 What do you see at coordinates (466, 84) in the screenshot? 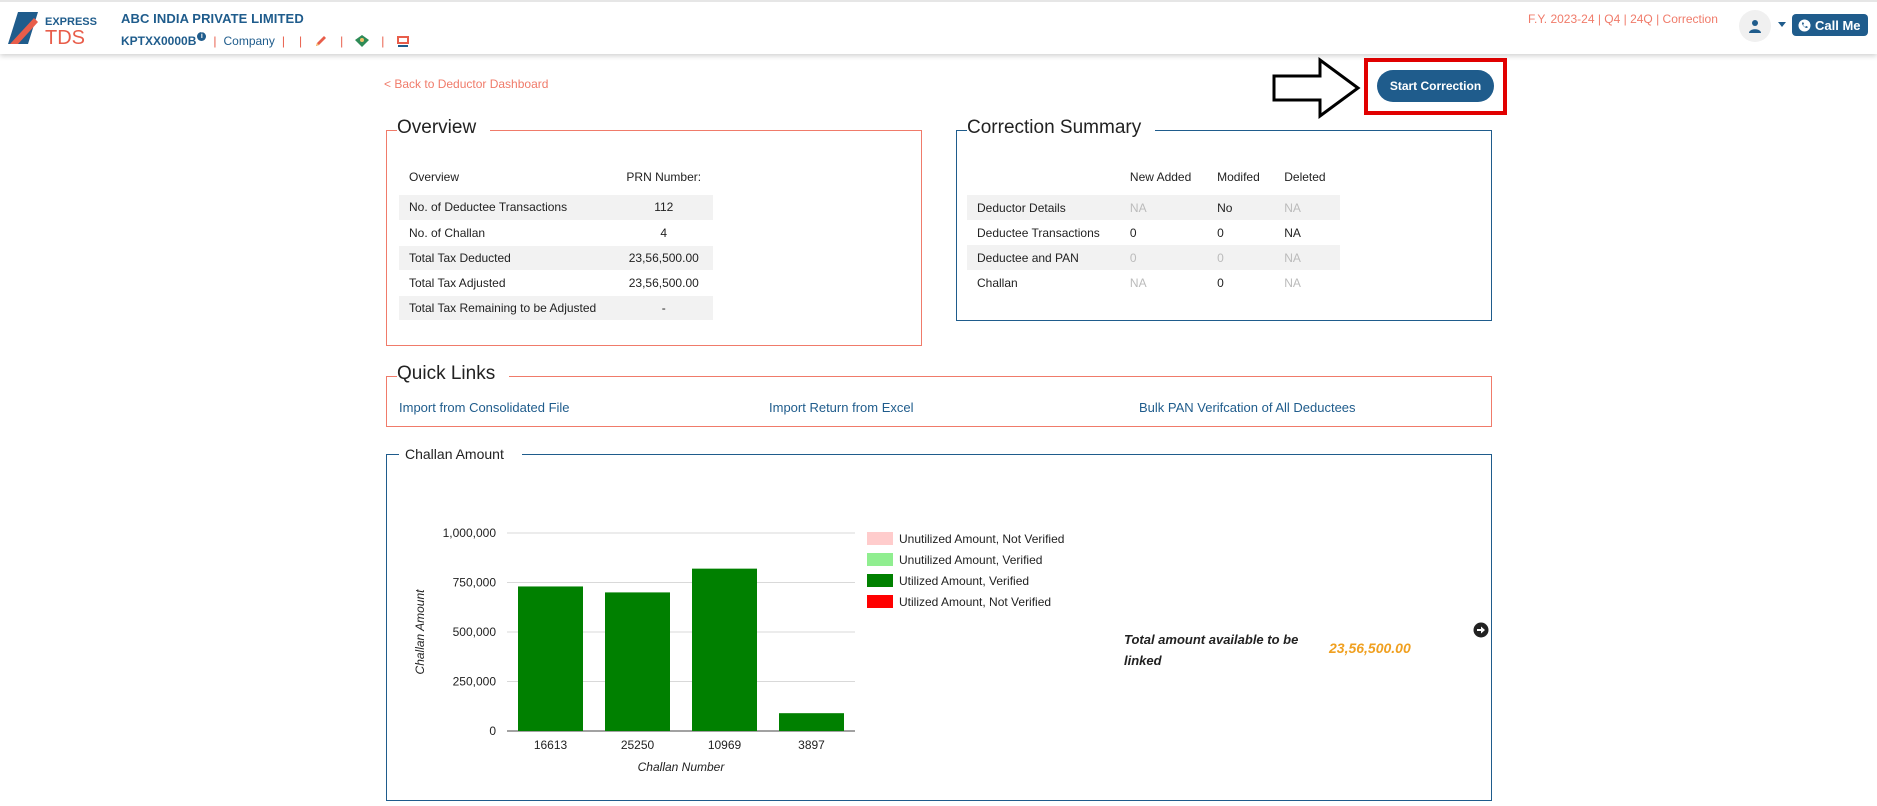
I see `back-to-dashboard-link: < Back to Deductor Dashboard` at bounding box center [466, 84].